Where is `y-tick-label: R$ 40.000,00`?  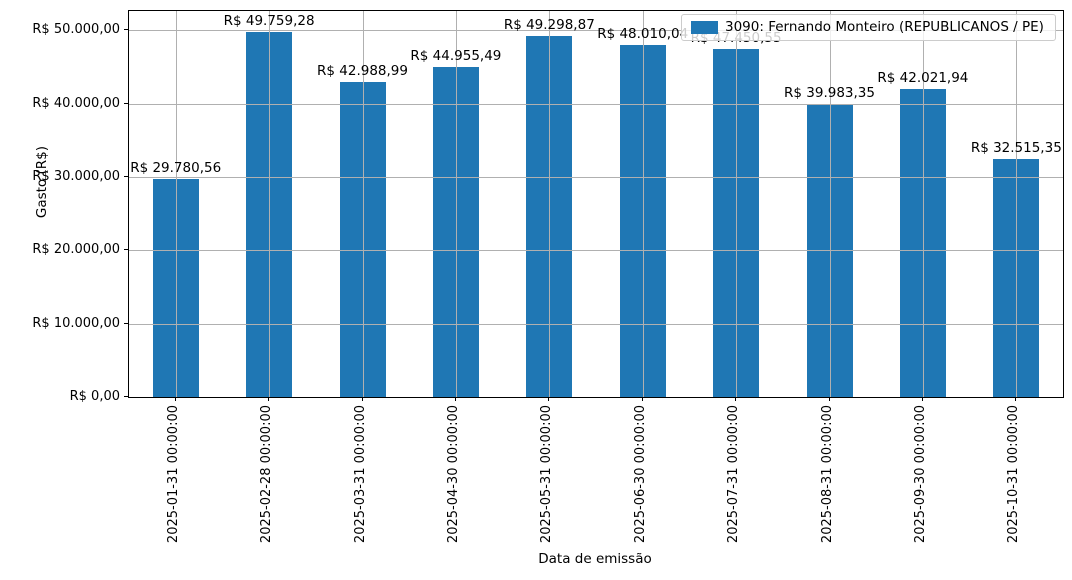 y-tick-label: R$ 40.000,00 is located at coordinates (76, 103).